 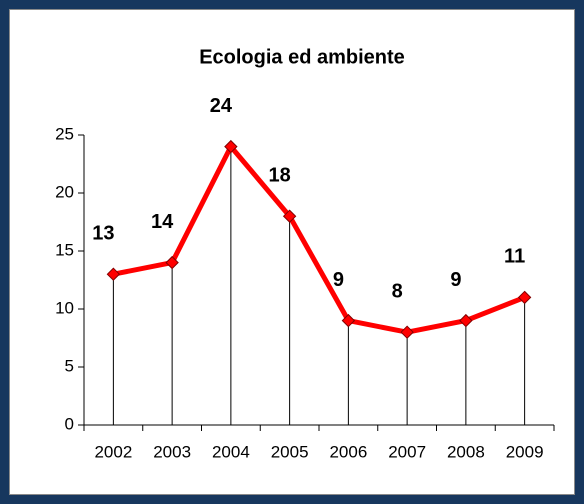 What do you see at coordinates (162, 222) in the screenshot?
I see `data-label: 14` at bounding box center [162, 222].